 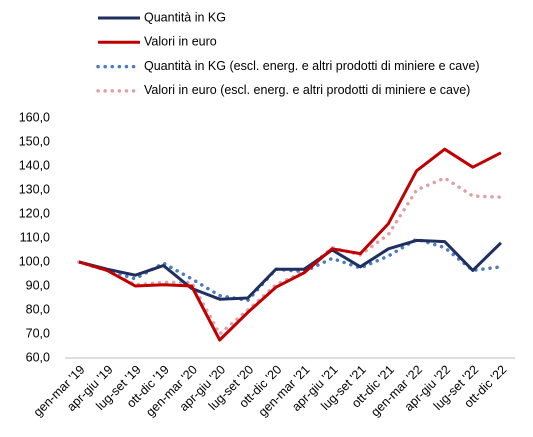 I want to click on y-tick-label: 160,0, so click(x=34, y=117).